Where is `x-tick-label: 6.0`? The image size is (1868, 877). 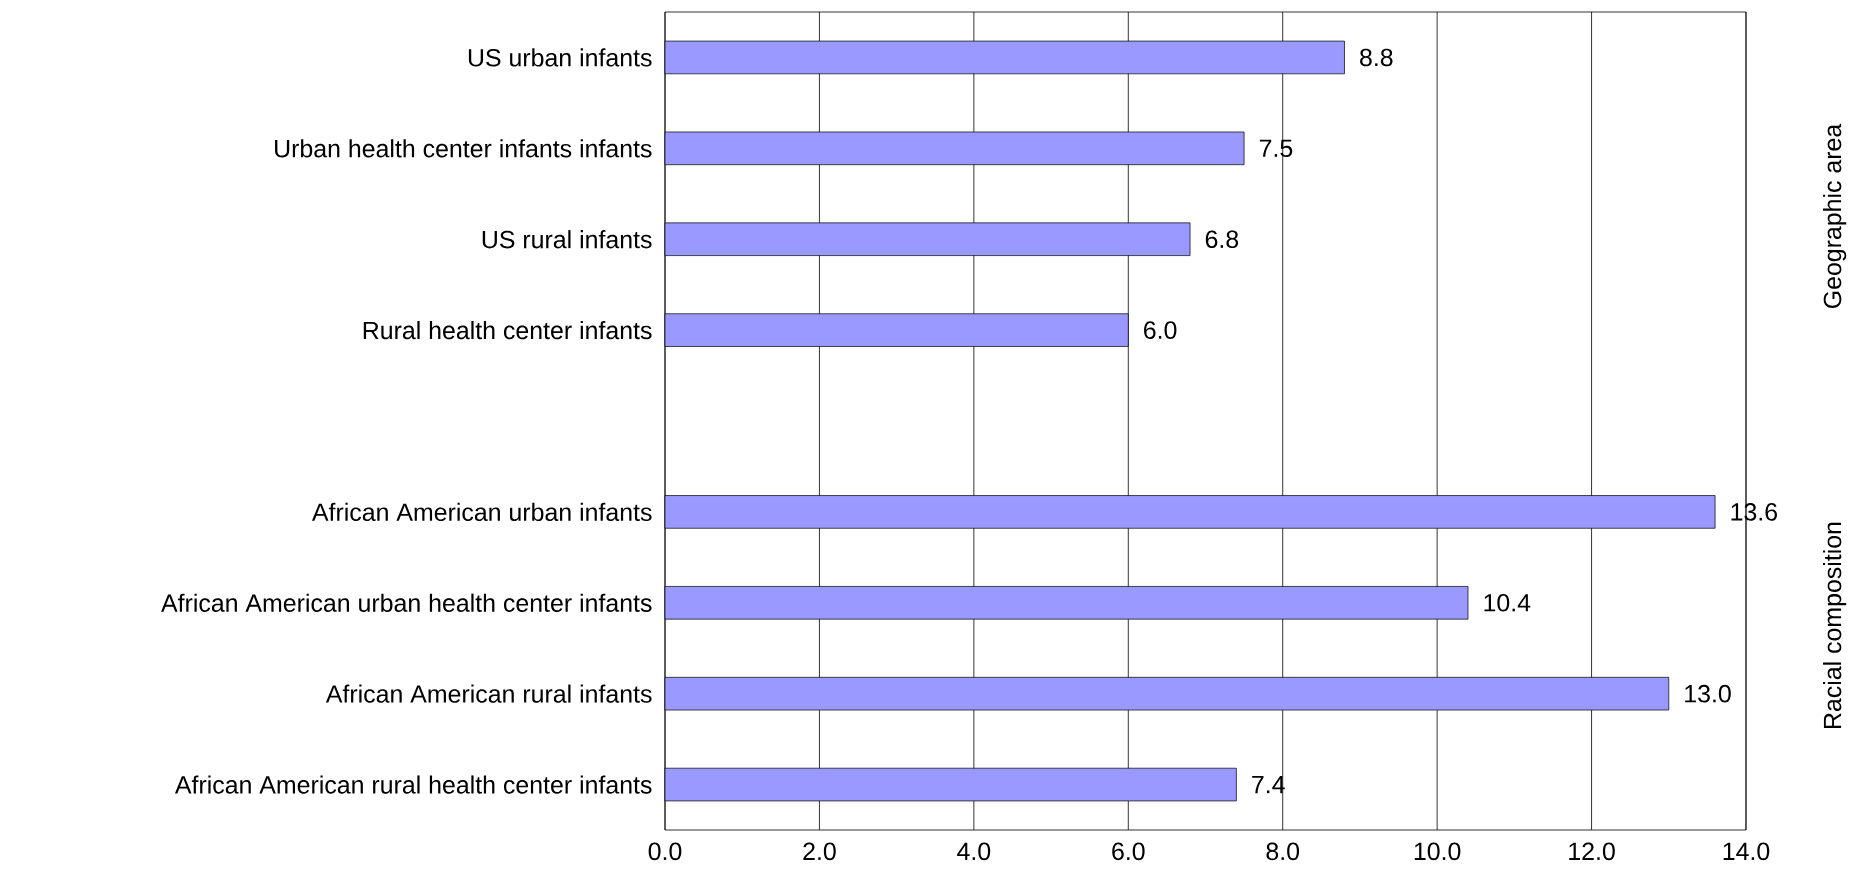
x-tick-label: 6.0 is located at coordinates (1128, 851).